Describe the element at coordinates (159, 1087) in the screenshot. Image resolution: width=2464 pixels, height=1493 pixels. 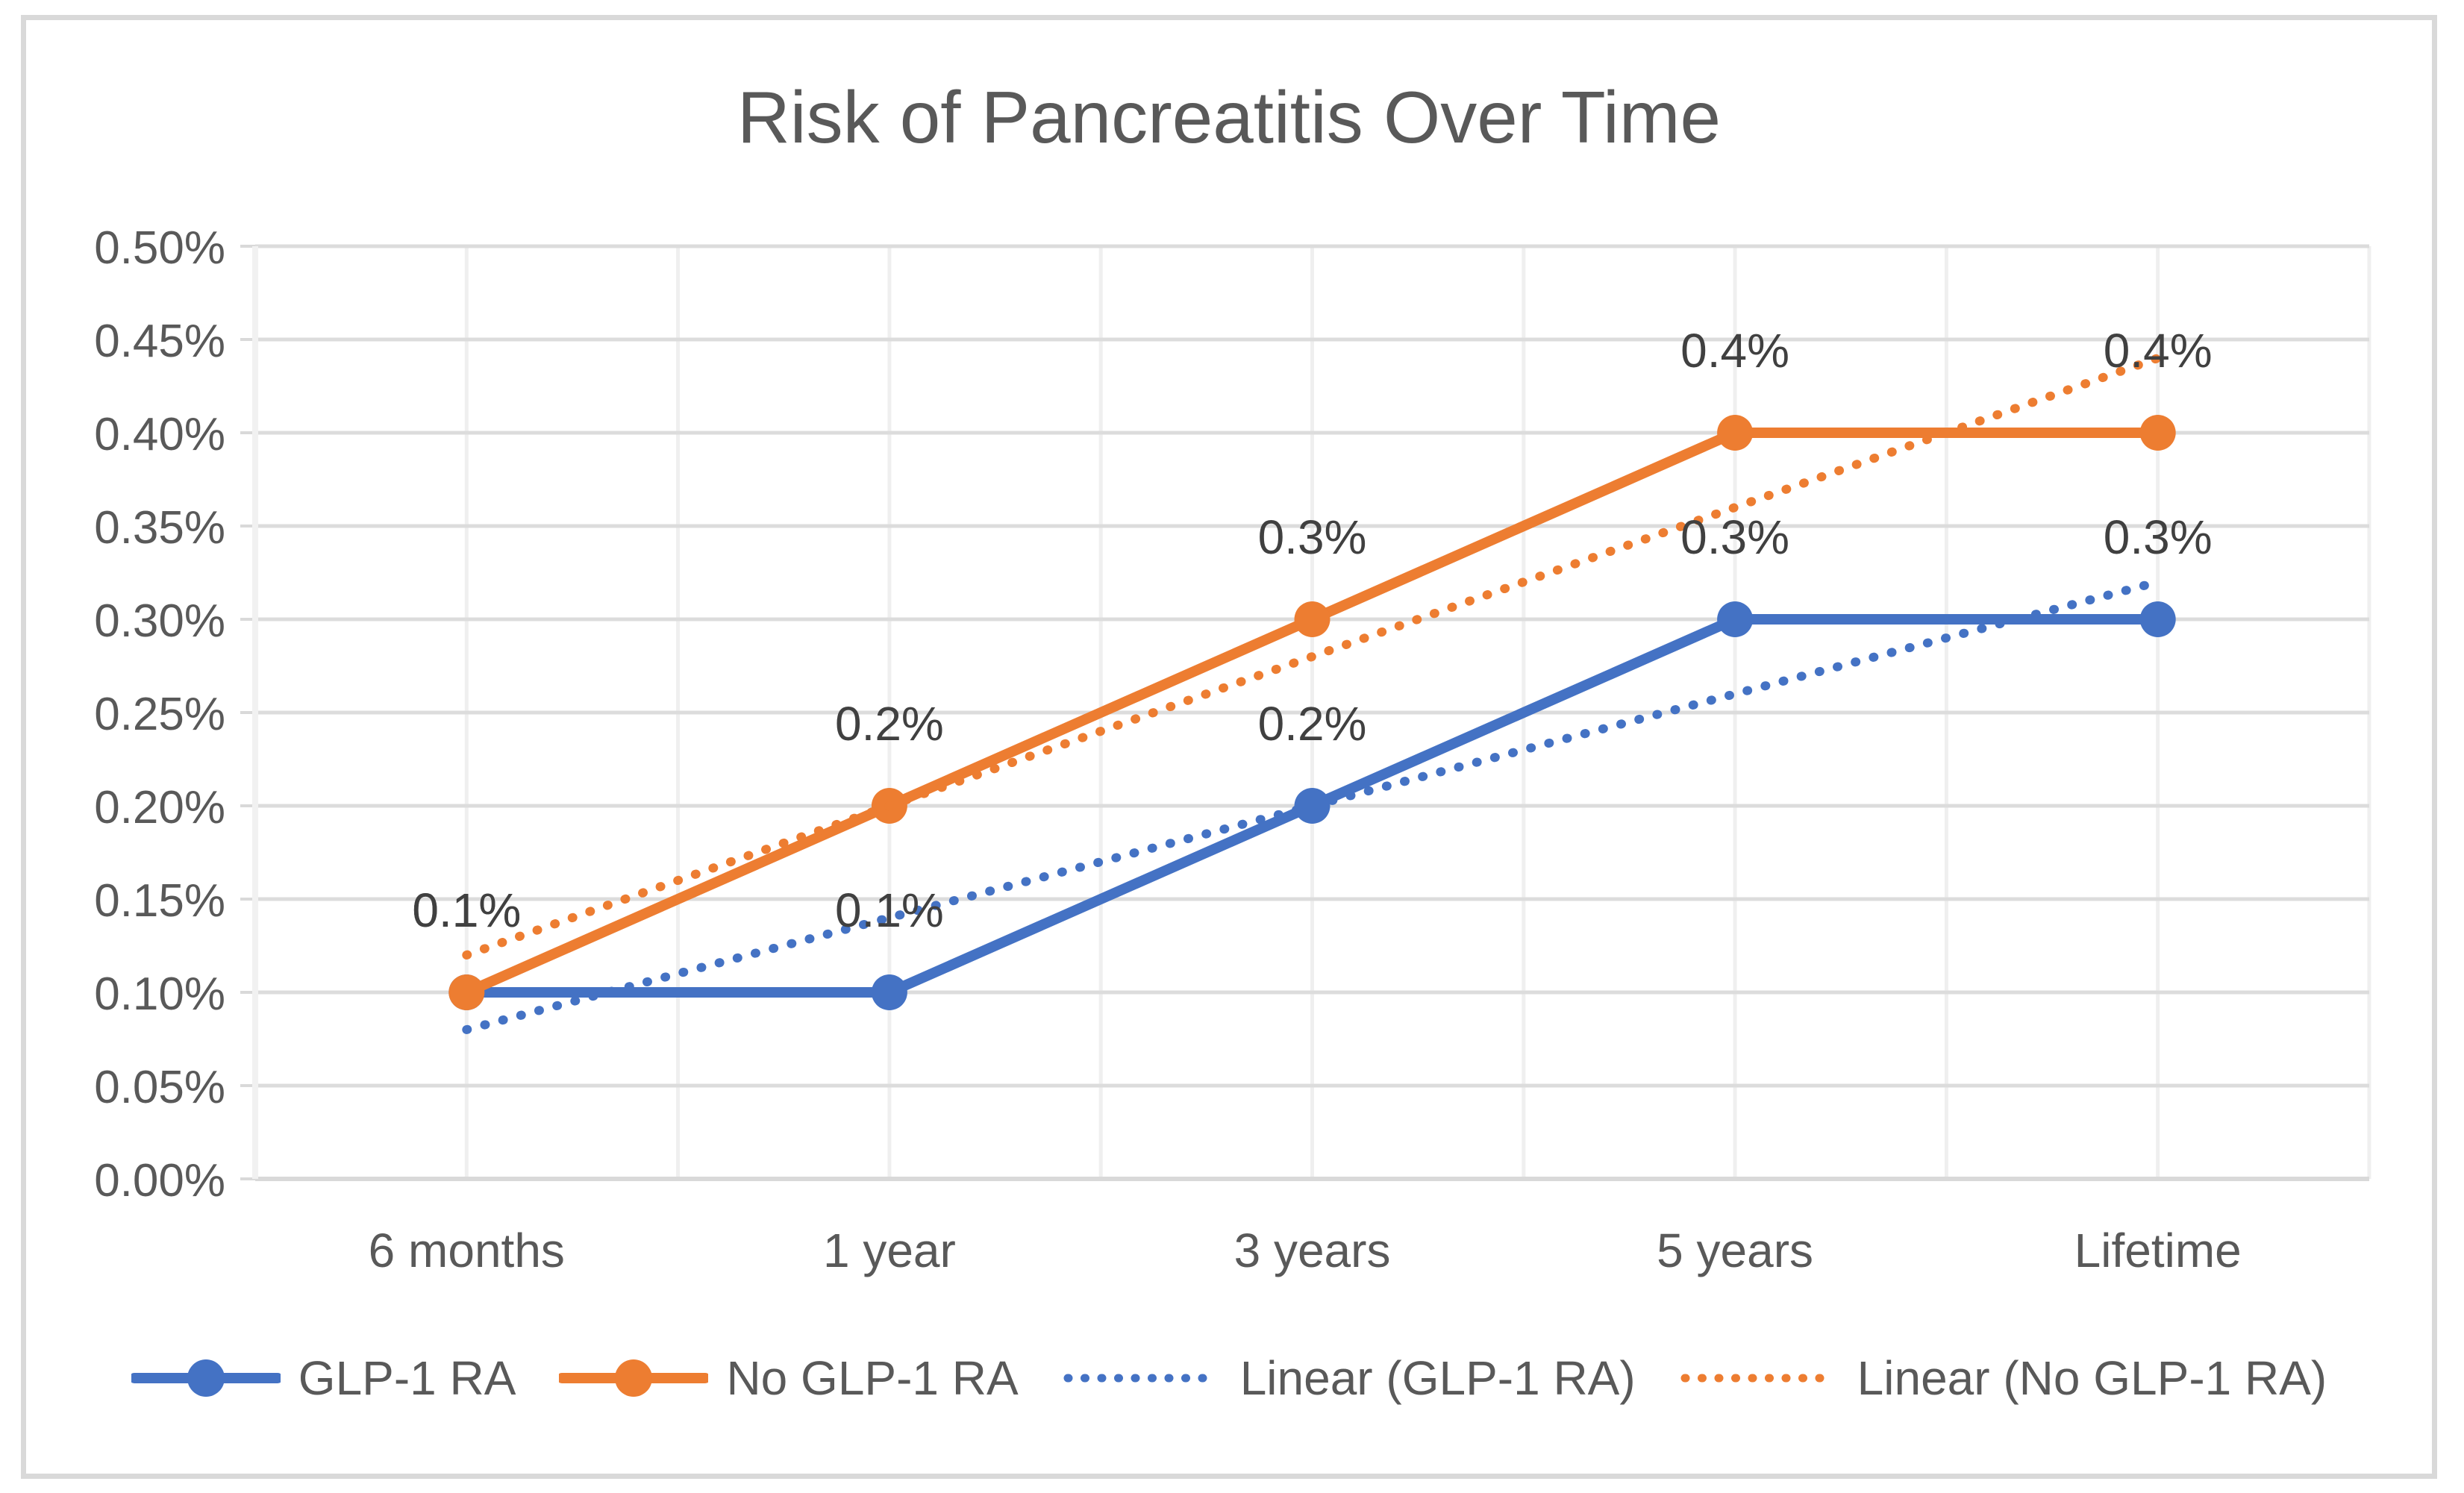
I see `y-tick-label: 0.05%` at that location.